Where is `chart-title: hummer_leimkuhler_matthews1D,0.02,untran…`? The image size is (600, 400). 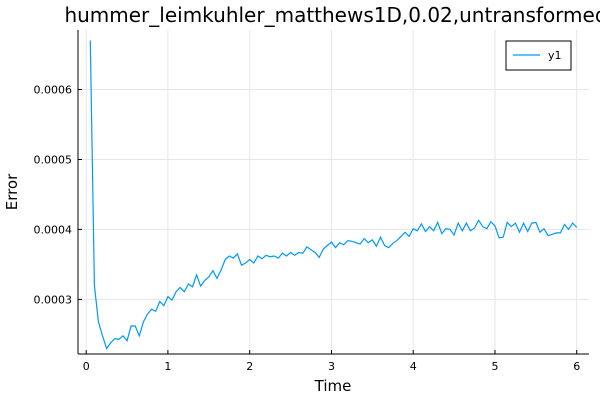 chart-title: hummer_leimkuhler_matthews1D,0.02,untran… is located at coordinates (332, 15).